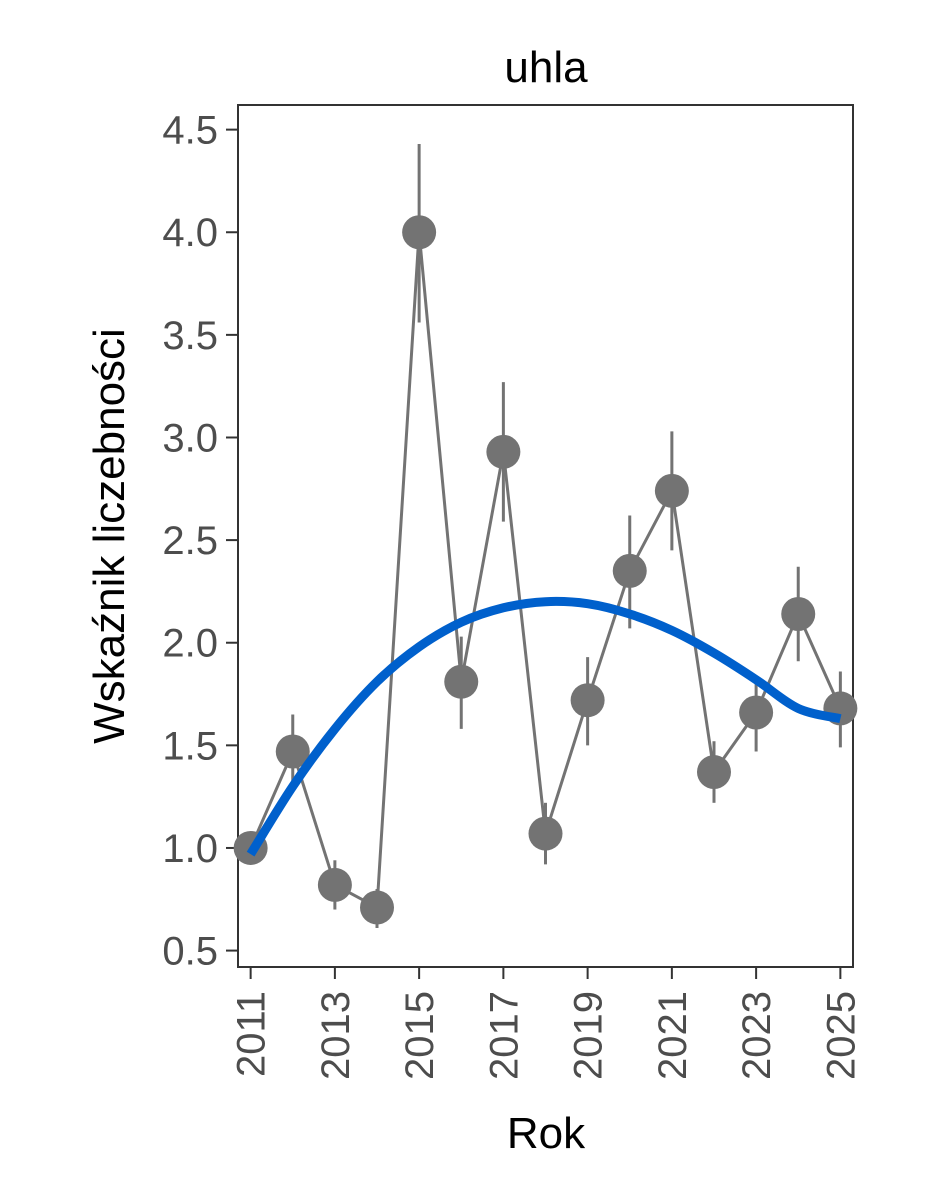  Describe the element at coordinates (190, 131) in the screenshot. I see `y-tick-label: 4.5` at that location.